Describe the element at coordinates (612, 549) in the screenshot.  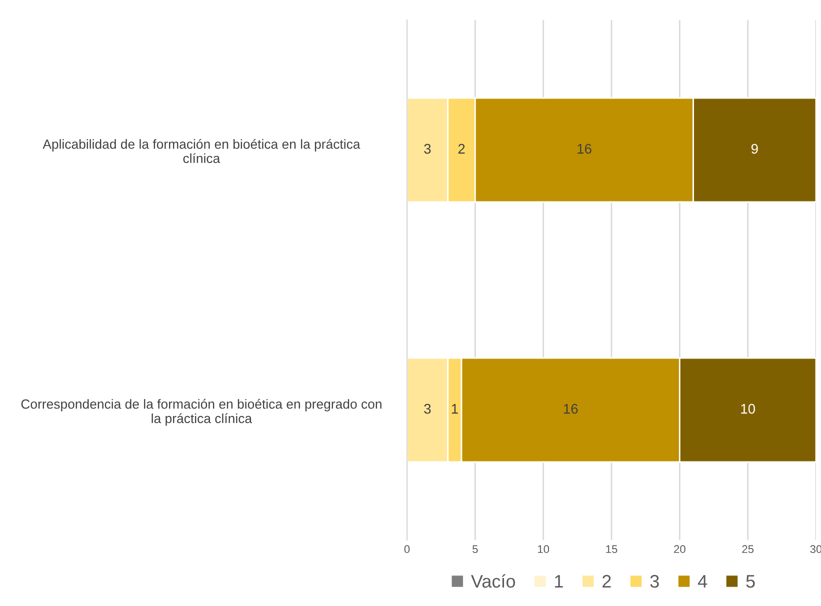
I see `x-tick-label: 15` at that location.